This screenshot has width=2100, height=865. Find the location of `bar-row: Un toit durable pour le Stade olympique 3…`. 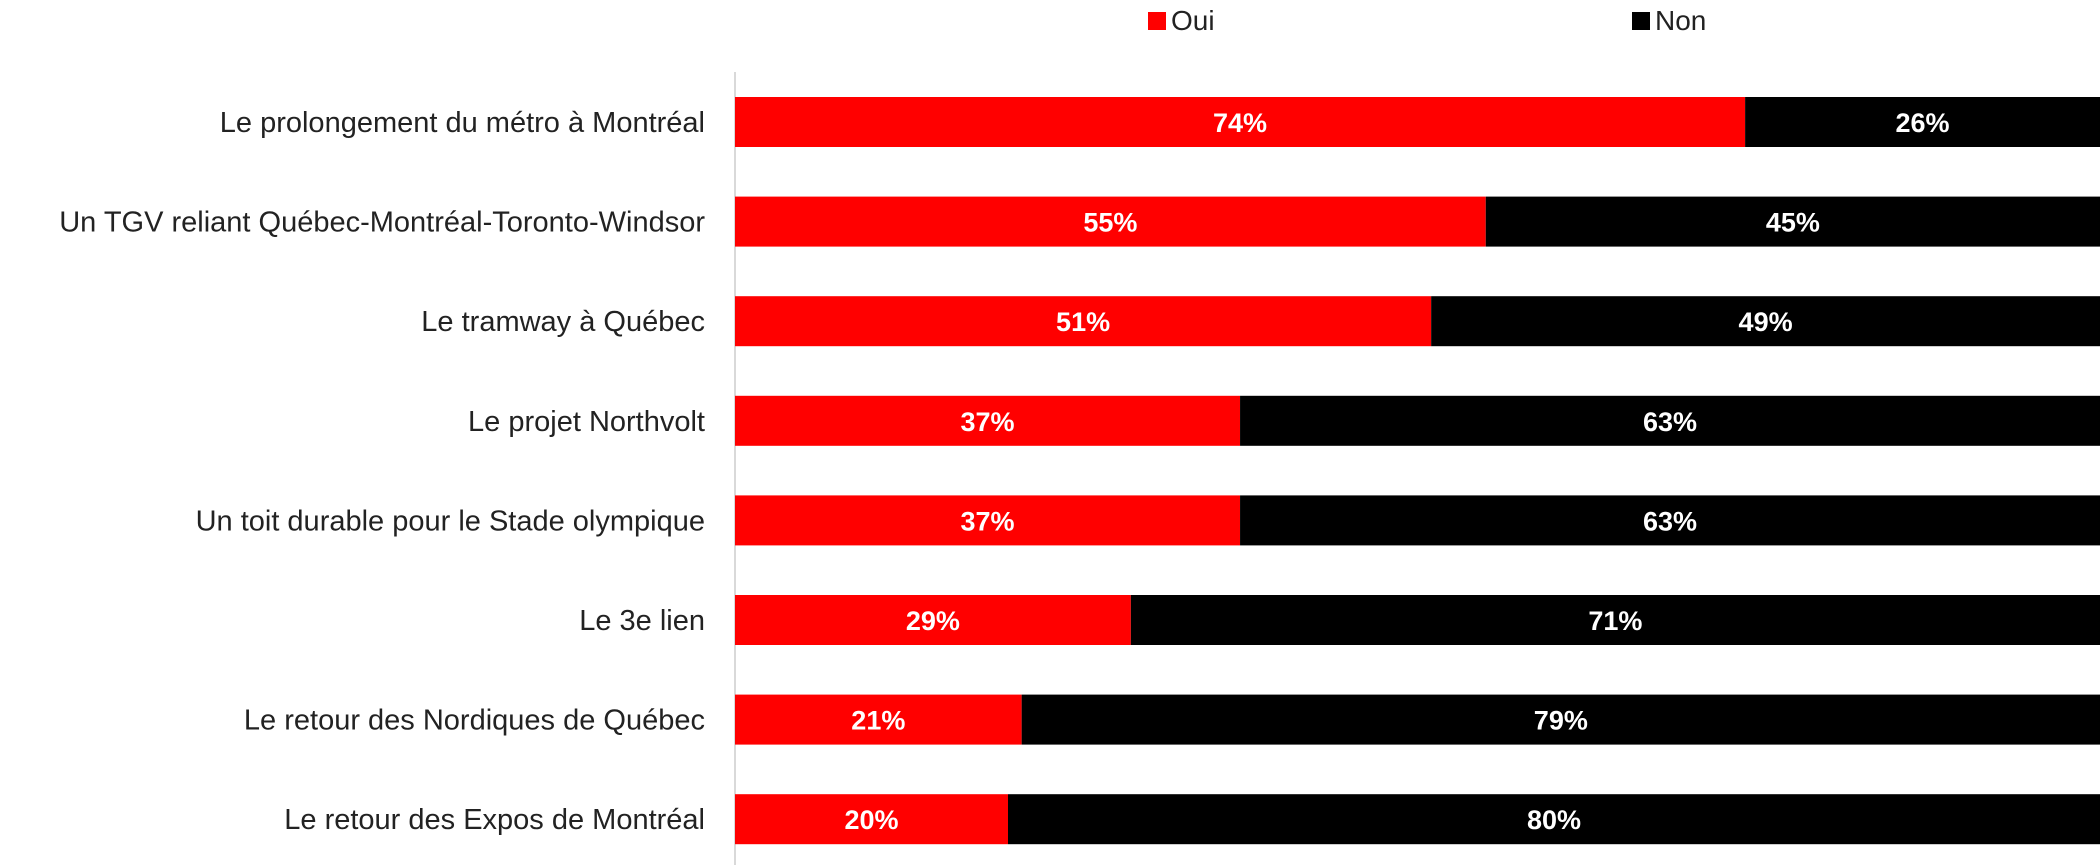

bar-row: Un toit durable pour le Stade olympique 3… is located at coordinates (1148, 520).